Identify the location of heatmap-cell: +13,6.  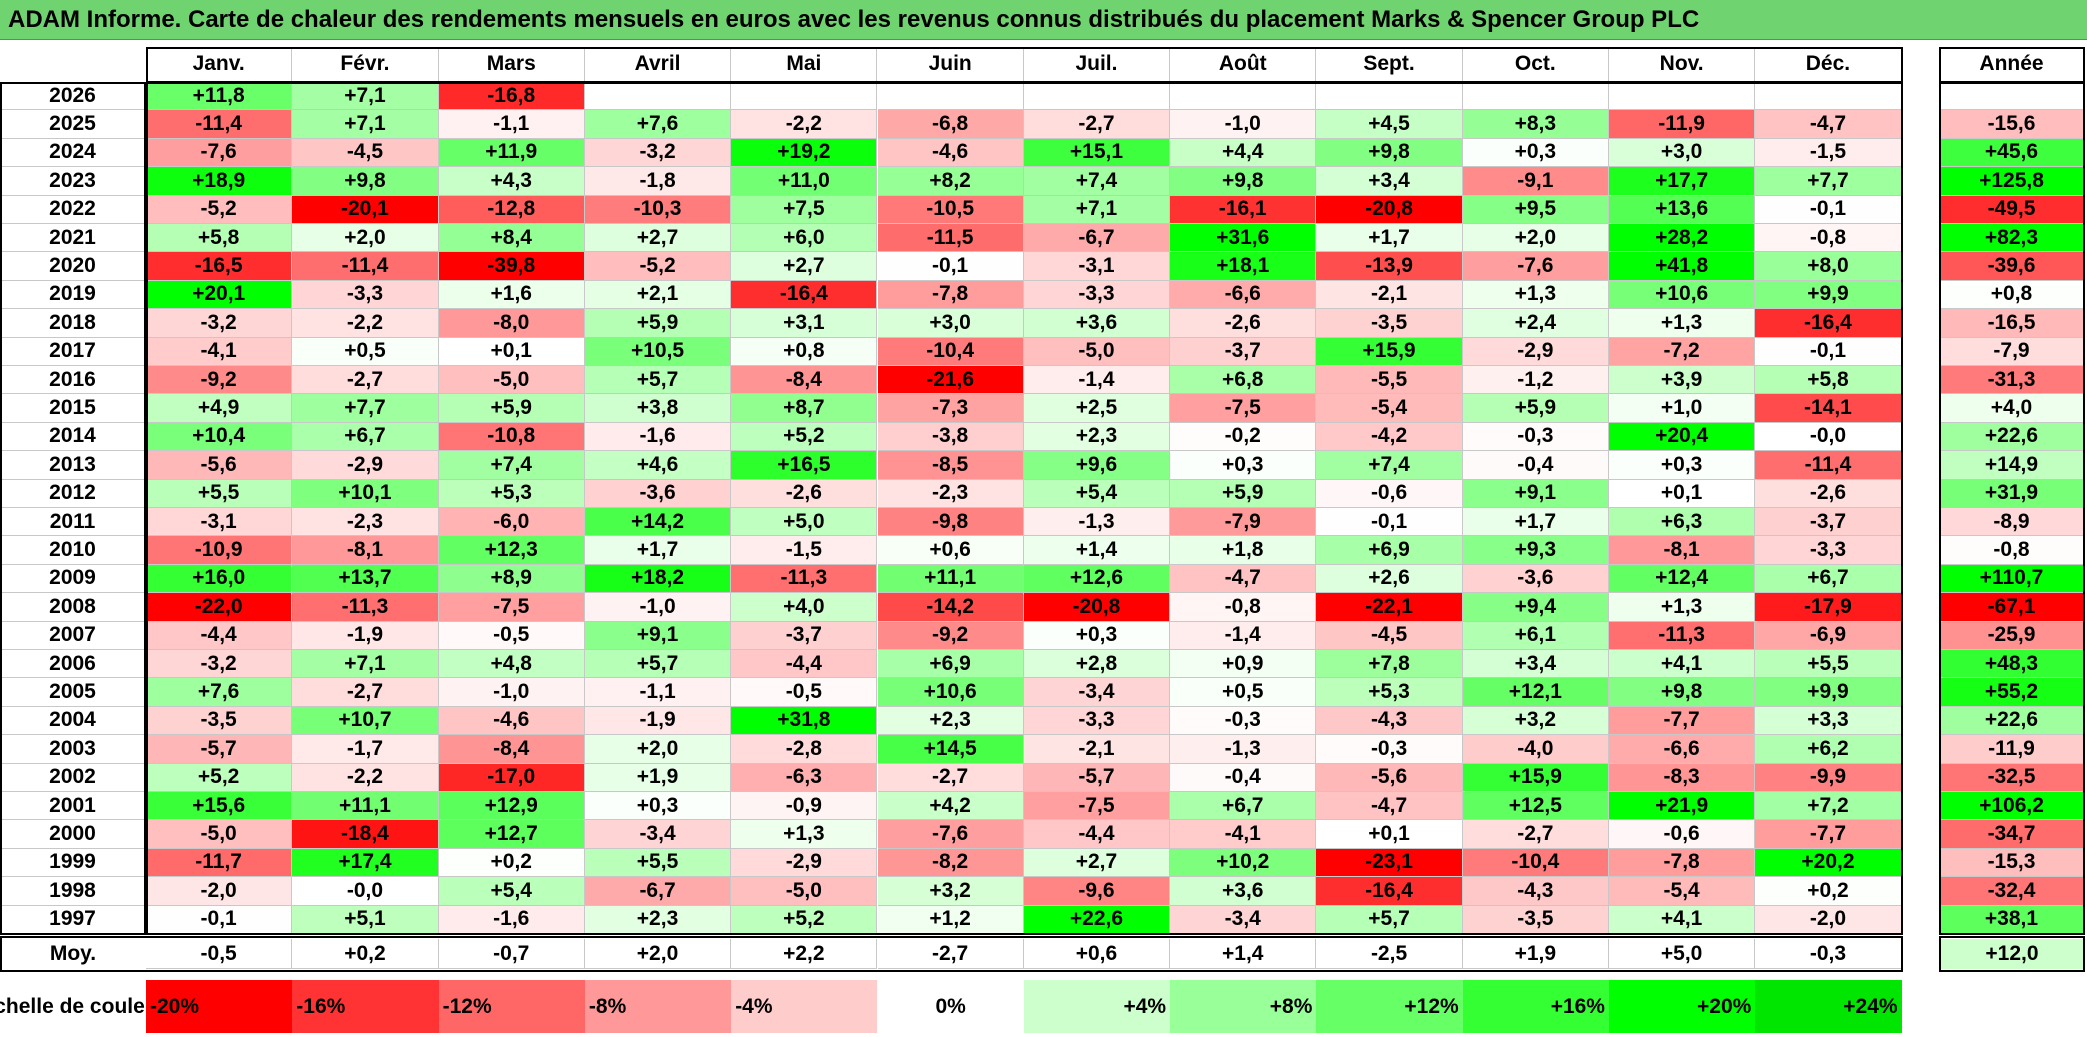
(1682, 209).